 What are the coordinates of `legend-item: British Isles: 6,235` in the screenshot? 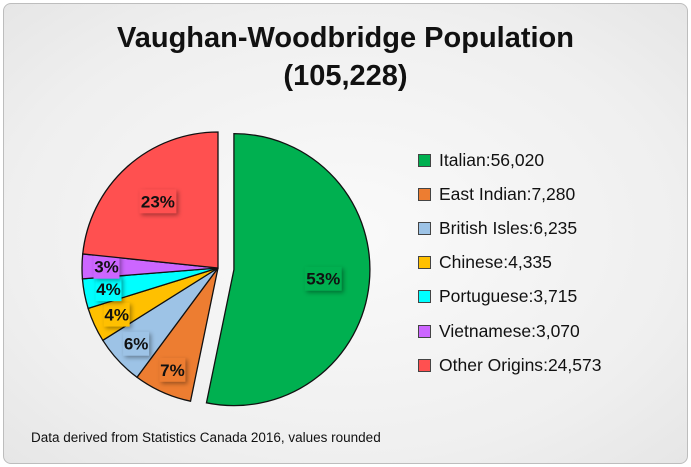 It's located at (509, 228).